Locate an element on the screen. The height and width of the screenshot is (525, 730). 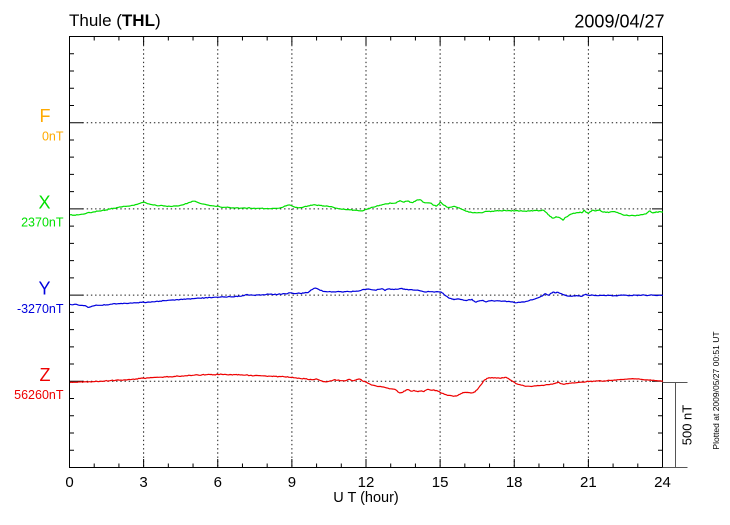
svg-text: 24 is located at coordinates (662, 482).